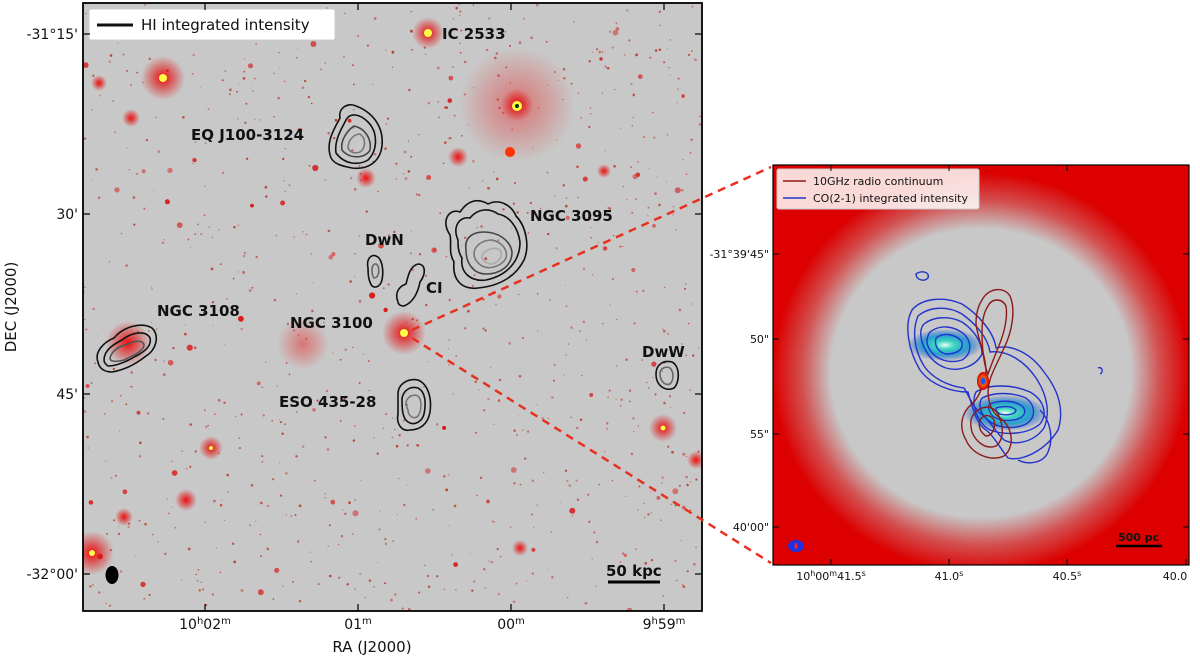 The image size is (1200, 657). I want to click on xtick-label: 10h00m41.5s, so click(831, 576).